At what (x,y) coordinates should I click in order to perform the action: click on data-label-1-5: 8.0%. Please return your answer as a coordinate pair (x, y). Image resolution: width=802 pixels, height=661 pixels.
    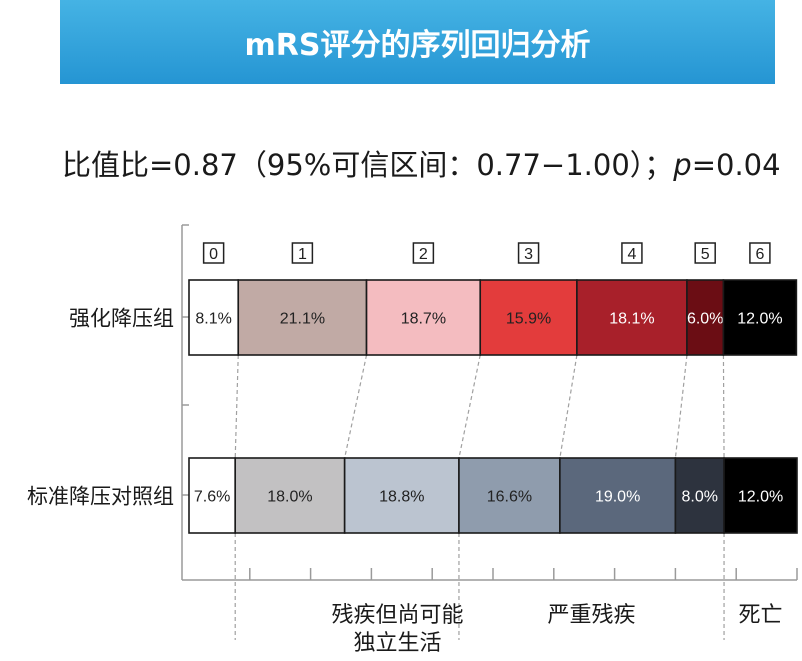
    Looking at the image, I should click on (699, 497).